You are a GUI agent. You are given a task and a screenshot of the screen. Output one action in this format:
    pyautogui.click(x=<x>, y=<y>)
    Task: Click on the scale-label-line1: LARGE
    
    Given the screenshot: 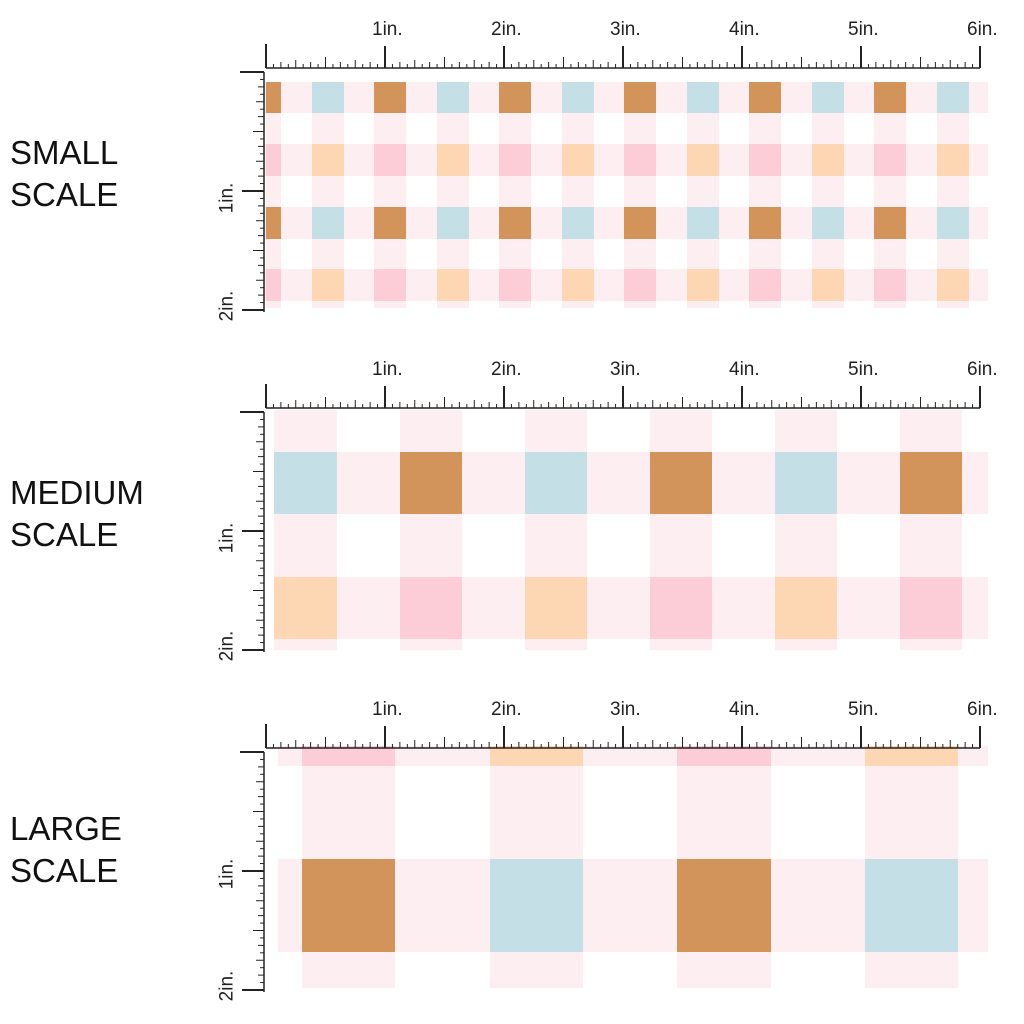 What is the action you would take?
    pyautogui.click(x=66, y=828)
    